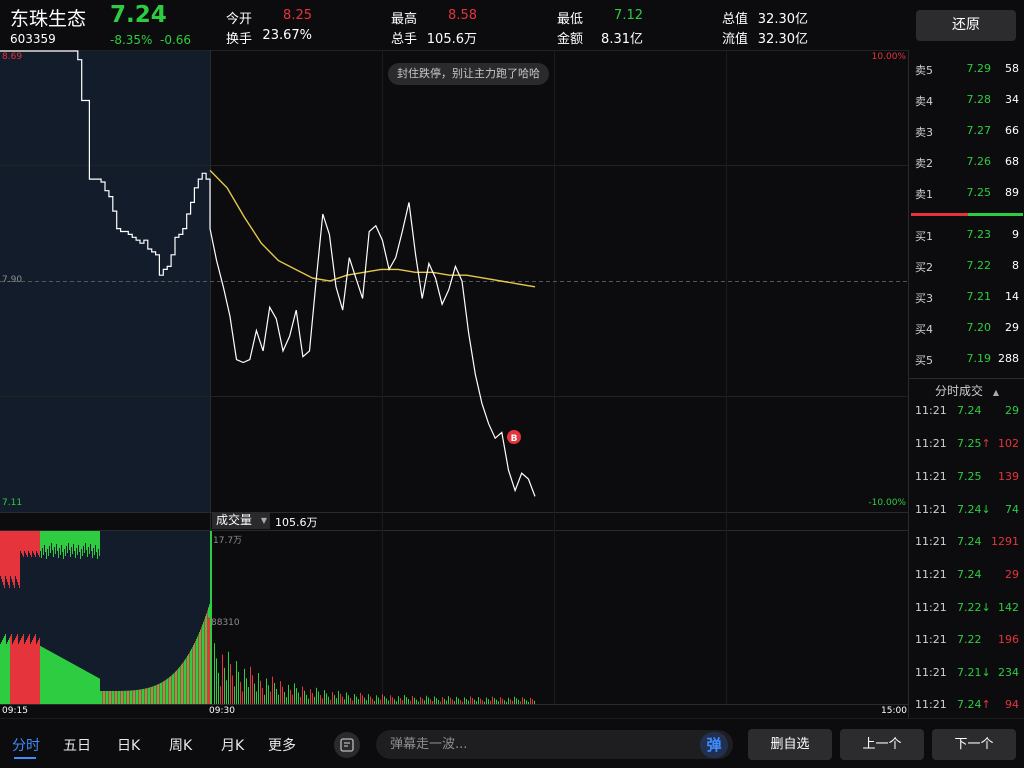 The width and height of the screenshot is (1024, 768). I want to click on ask-row: 卖3 7.27 66, so click(966, 131).